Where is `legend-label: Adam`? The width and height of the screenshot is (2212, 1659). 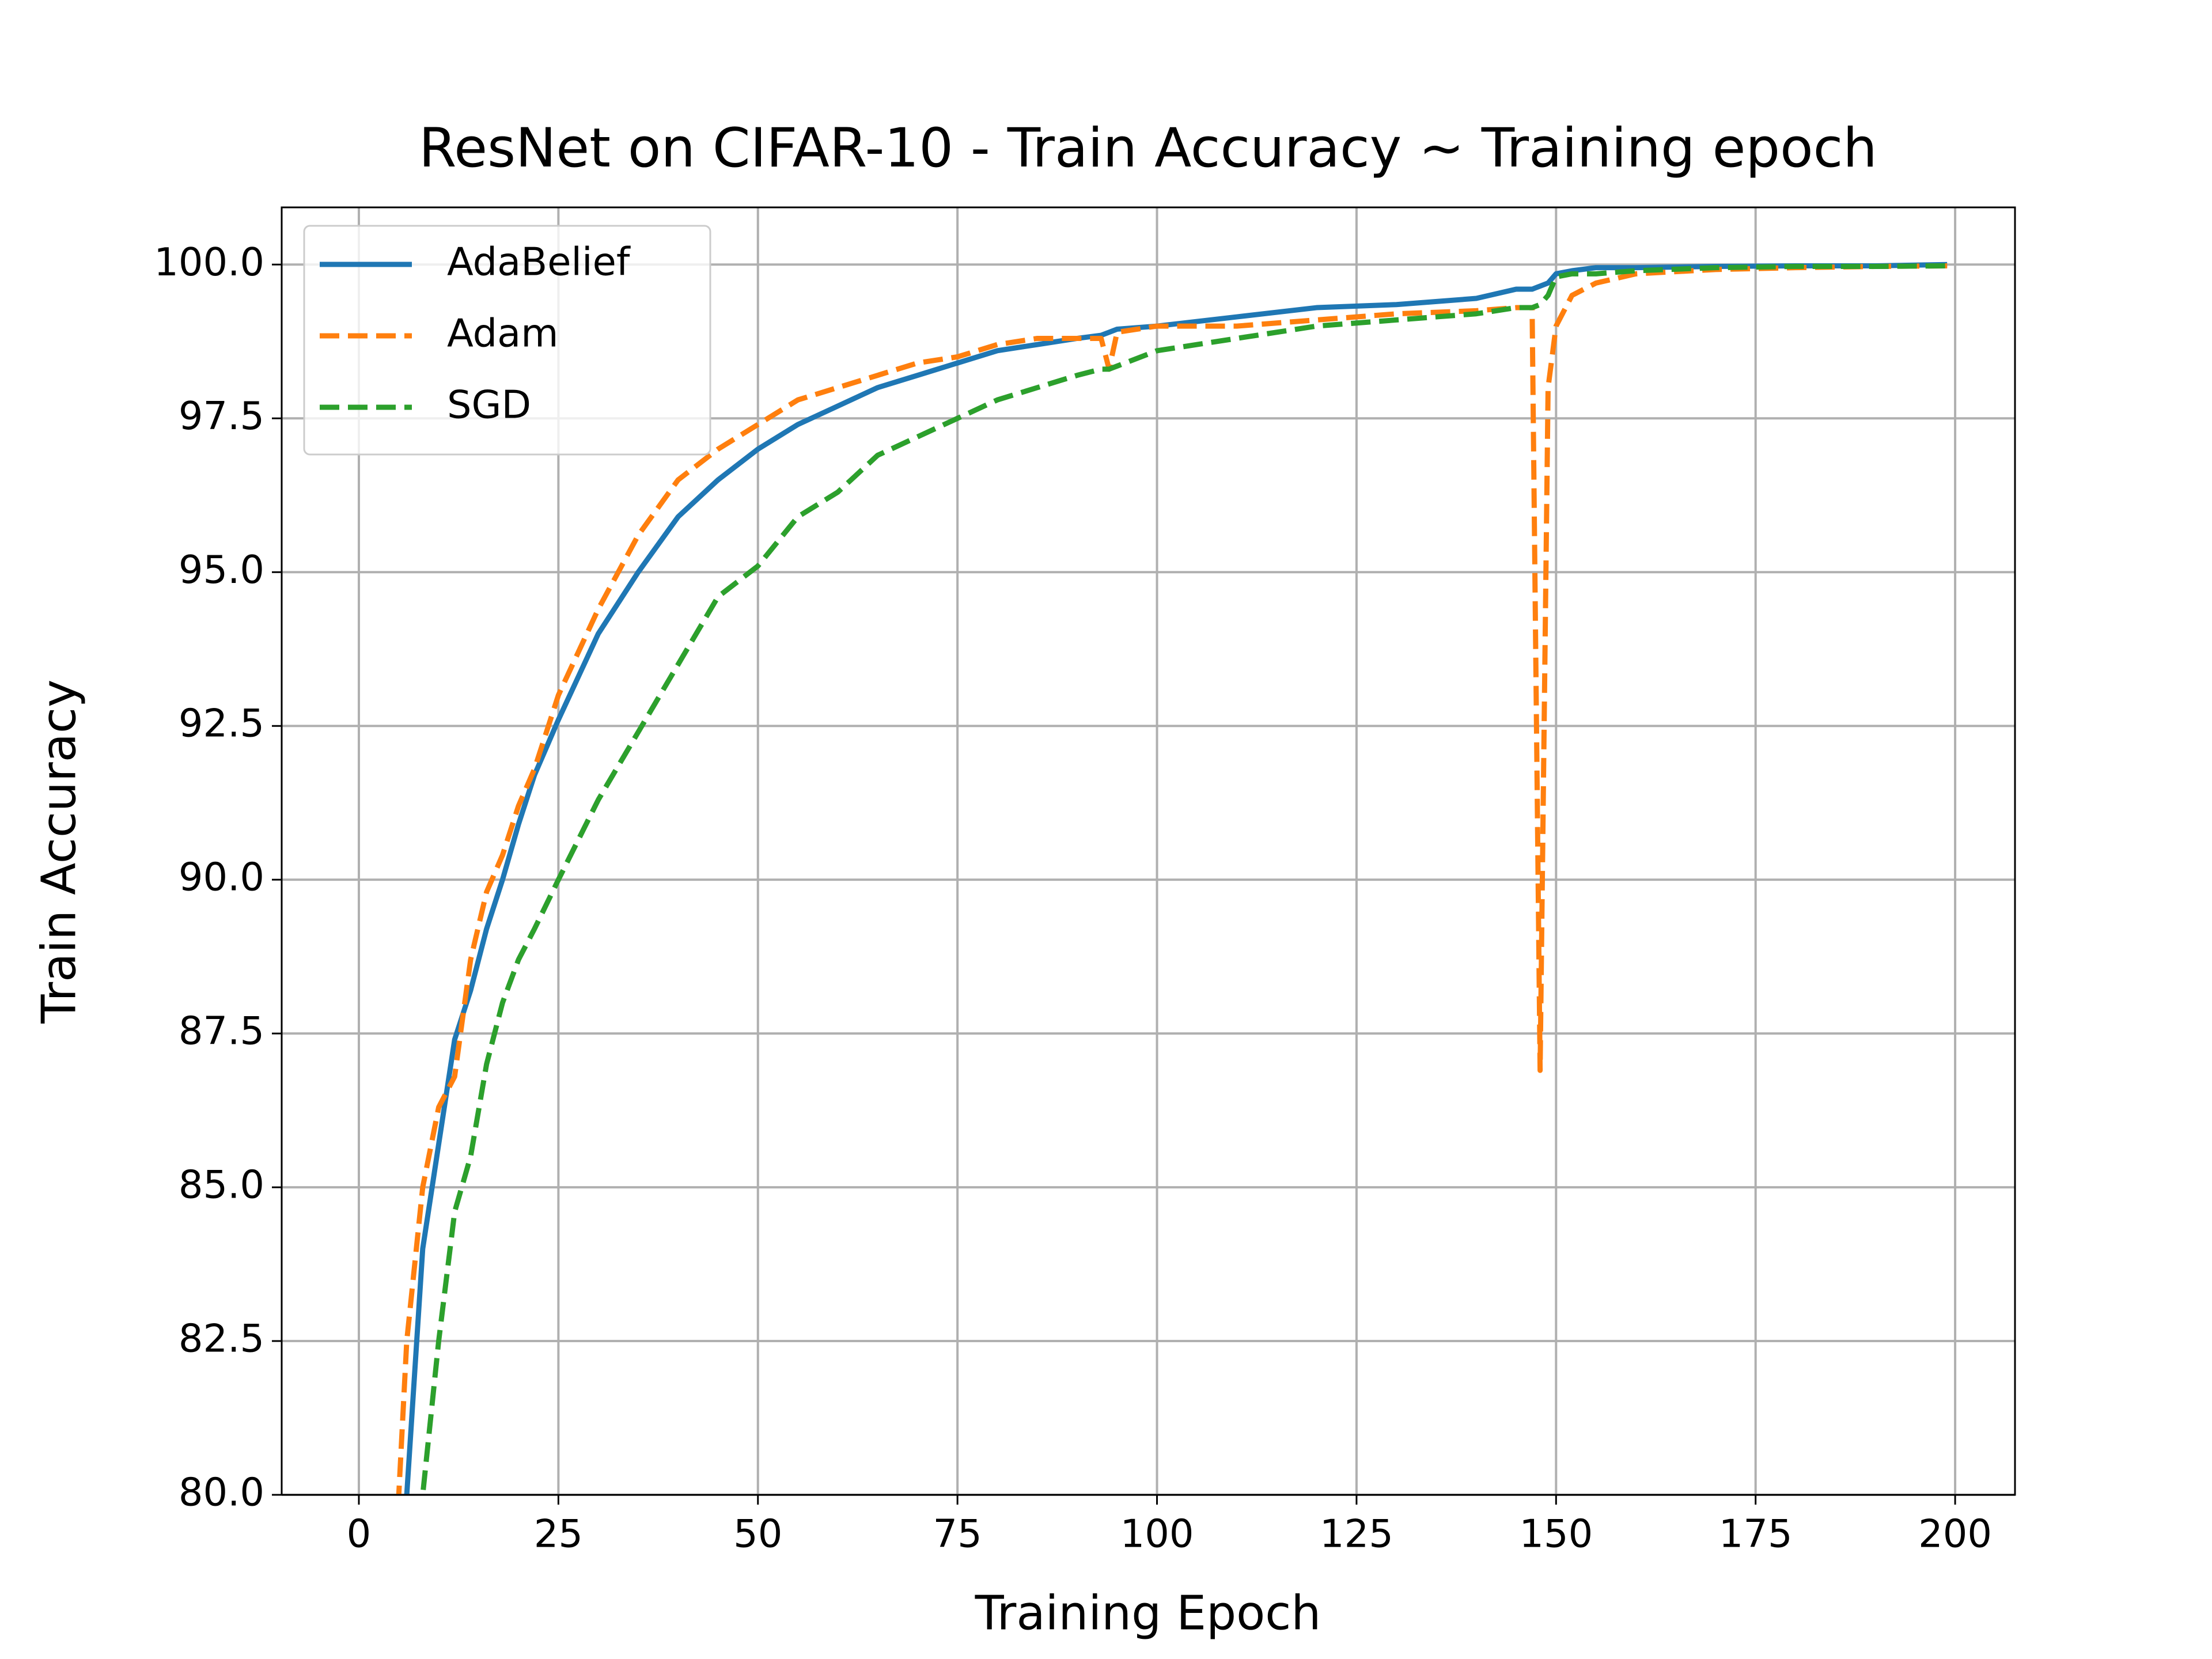
legend-label: Adam is located at coordinates (503, 333).